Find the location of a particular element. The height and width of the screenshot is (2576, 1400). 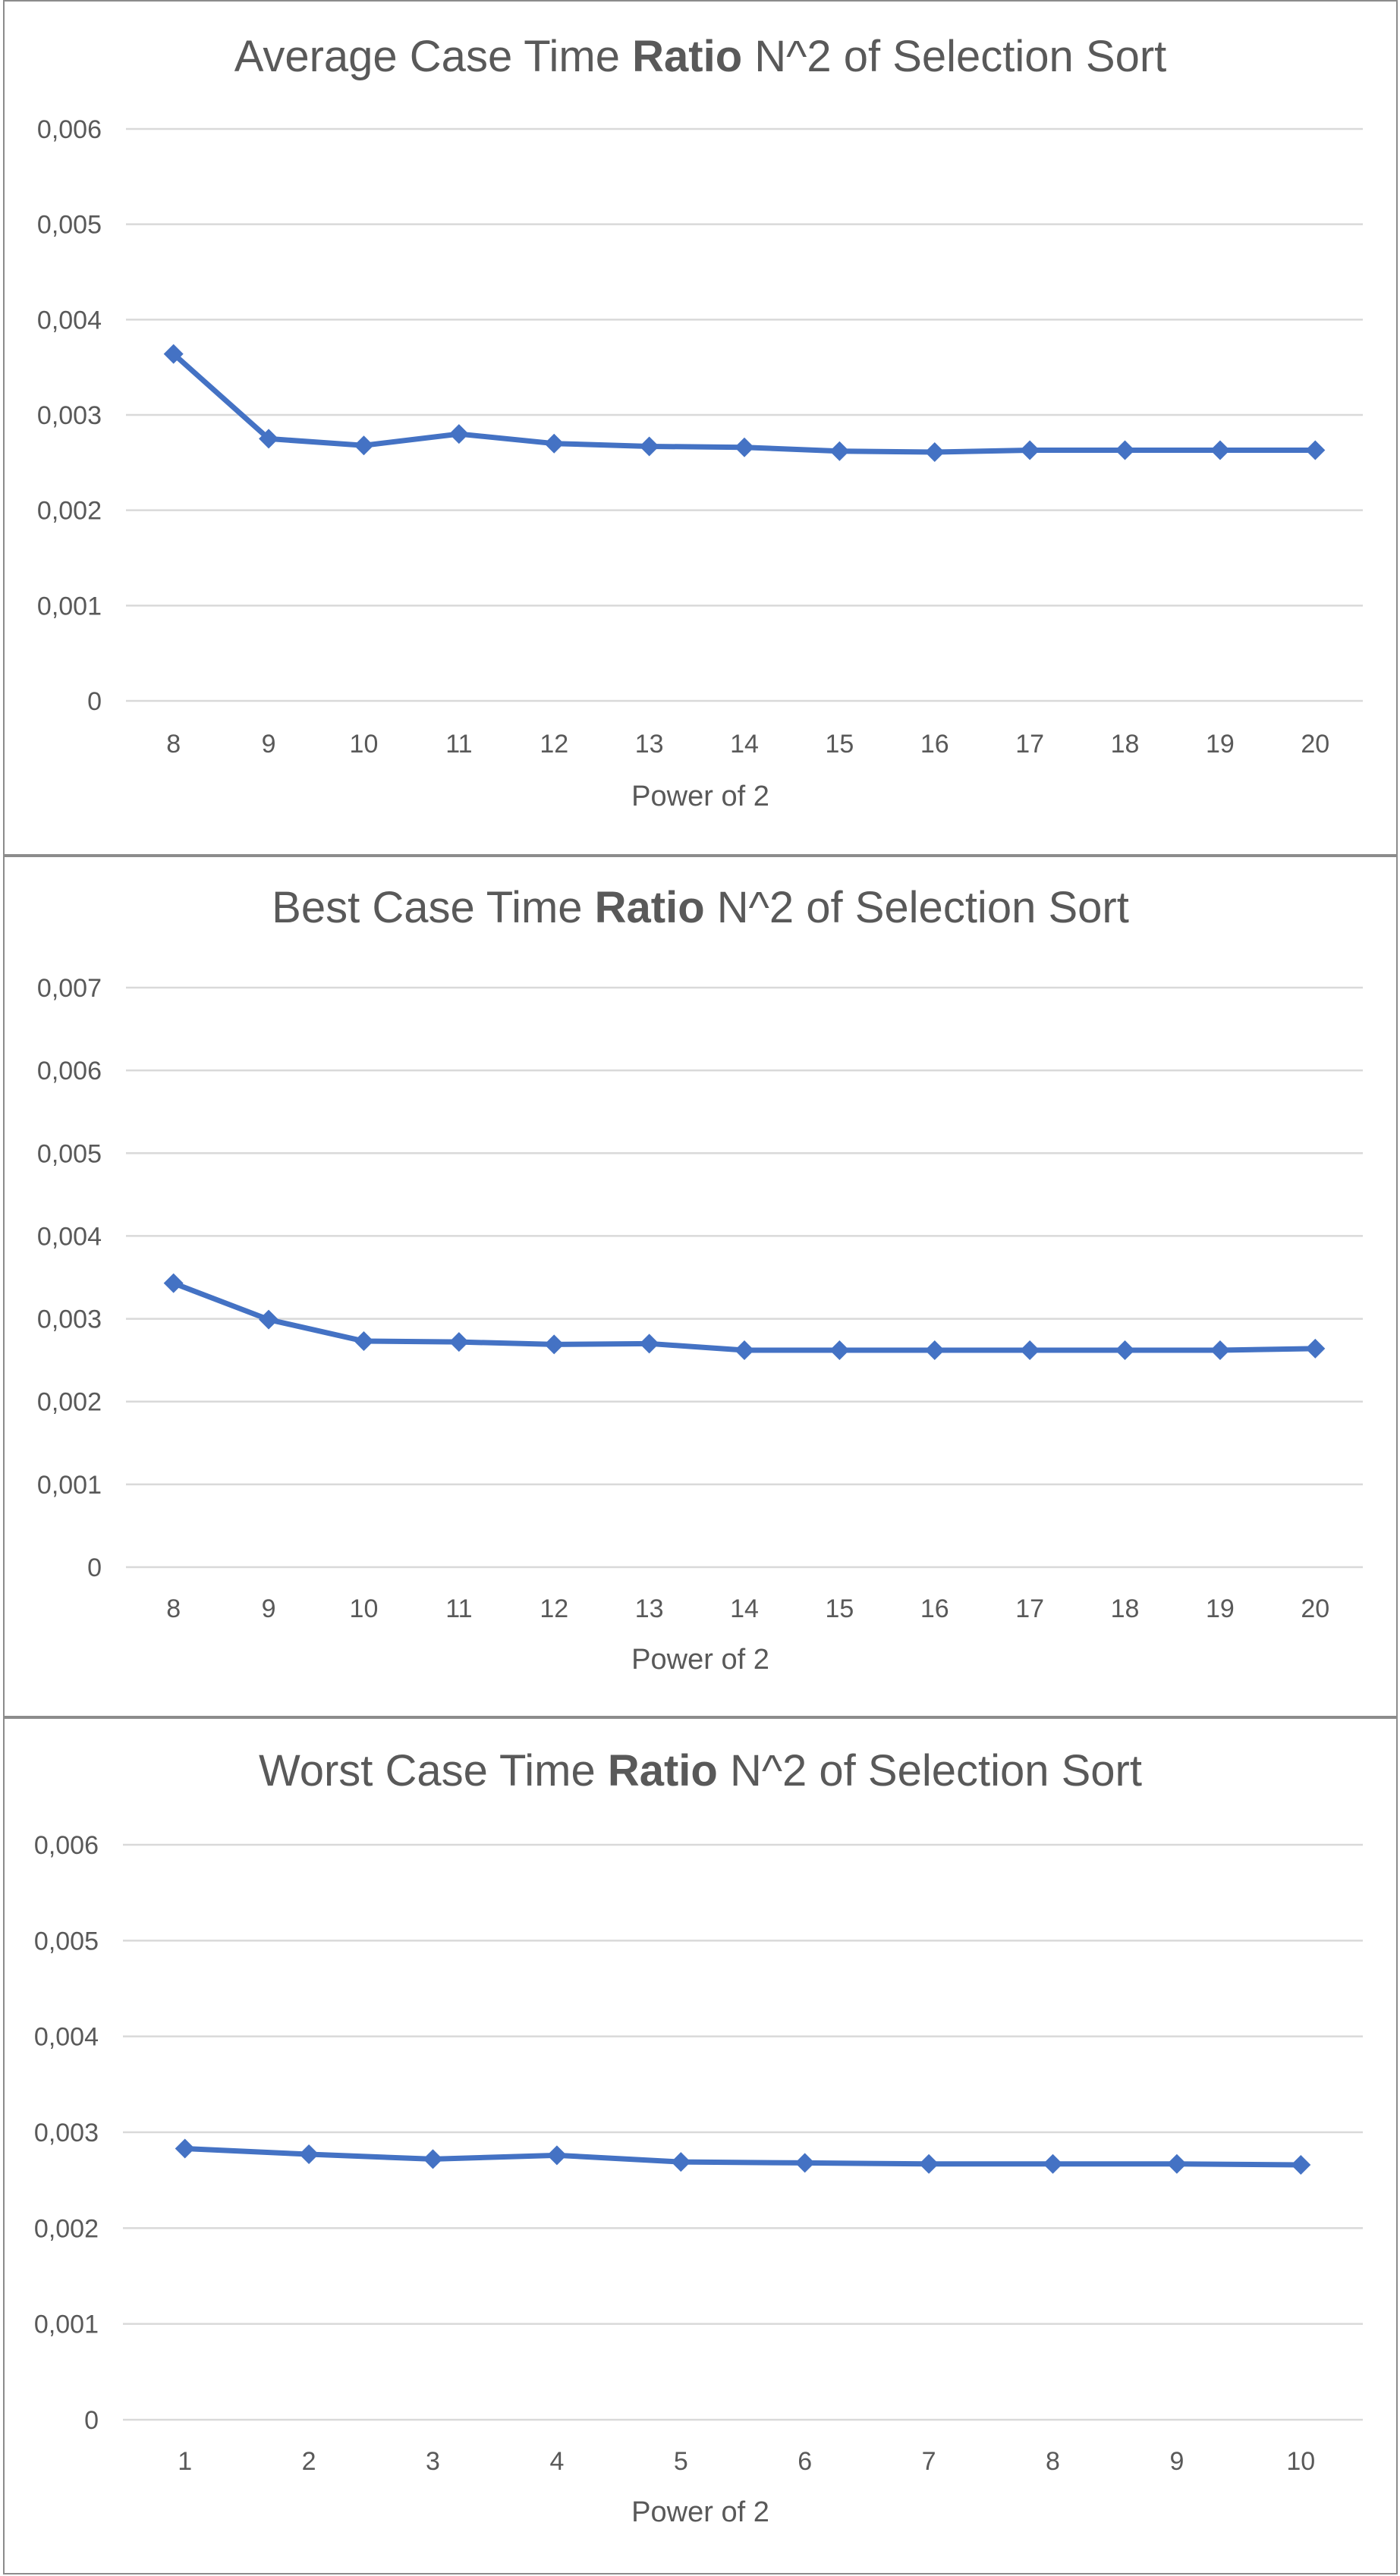

chart-title-part: Best Case Time is located at coordinates (433, 907).